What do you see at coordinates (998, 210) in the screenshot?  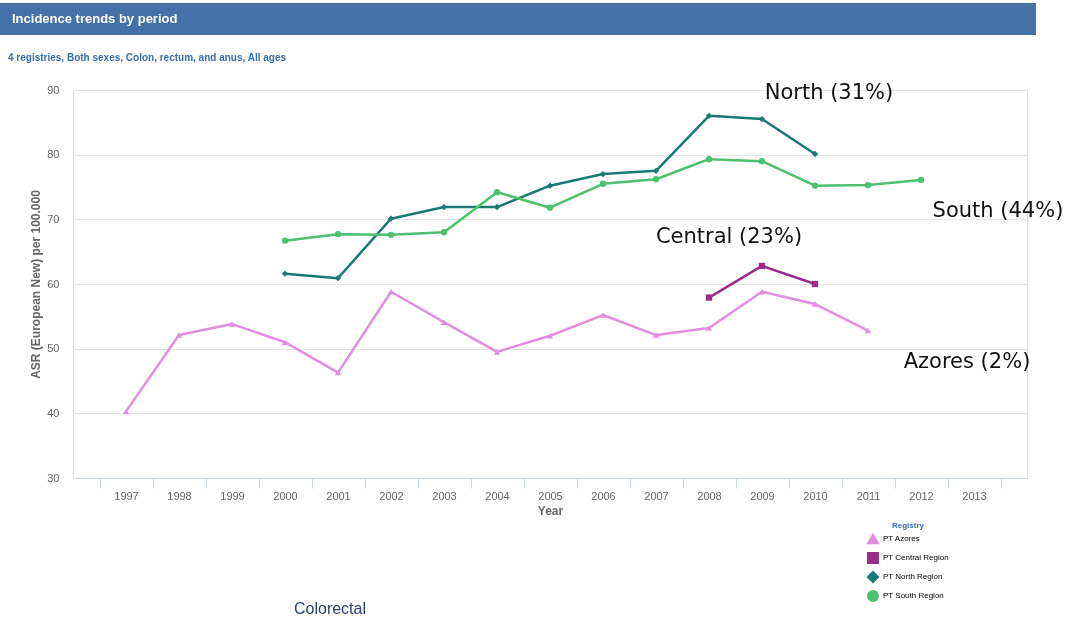 I see `annotation: South (44%)` at bounding box center [998, 210].